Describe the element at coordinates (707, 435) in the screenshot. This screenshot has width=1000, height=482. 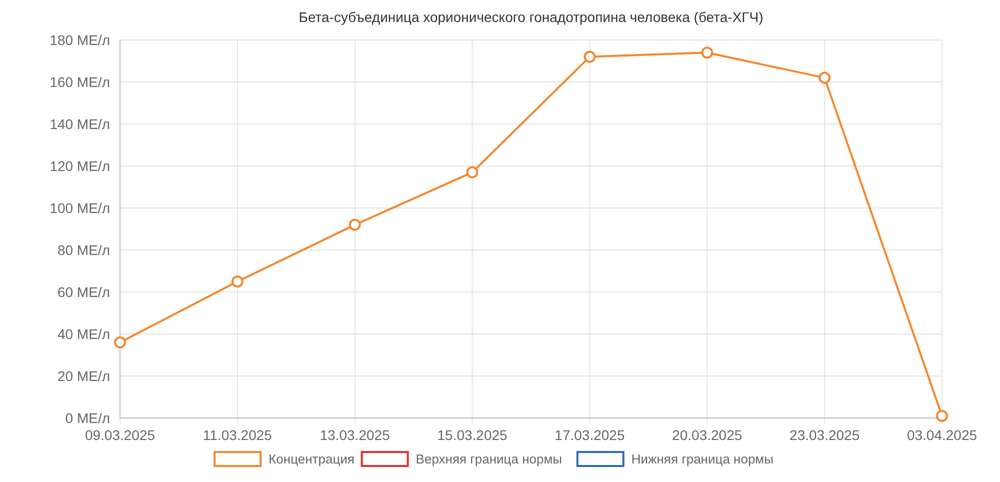
I see `x-tick-label: 20.03.2025` at that location.